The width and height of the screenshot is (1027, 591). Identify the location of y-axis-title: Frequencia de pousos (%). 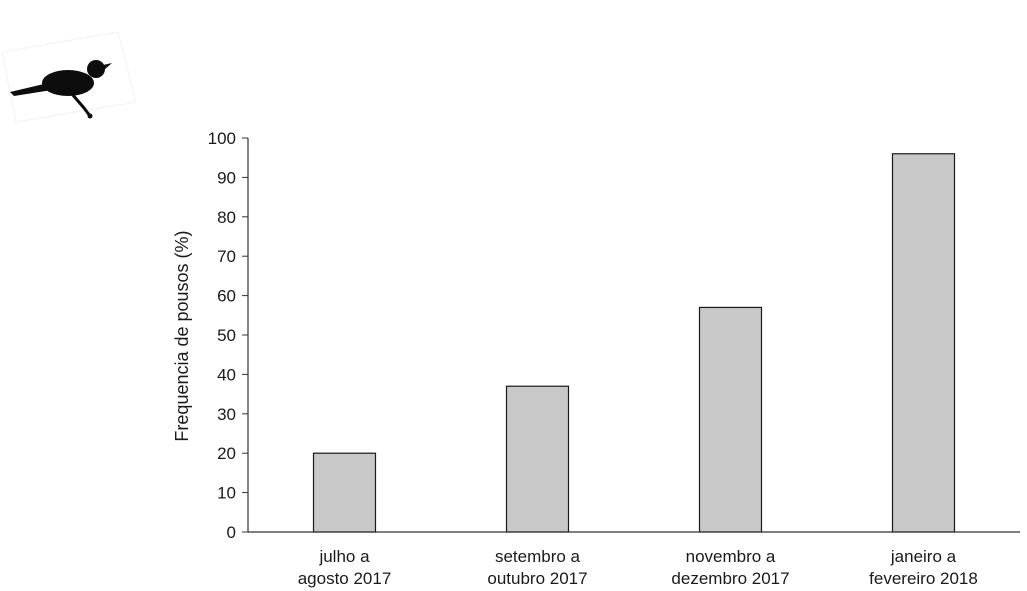
(182, 335).